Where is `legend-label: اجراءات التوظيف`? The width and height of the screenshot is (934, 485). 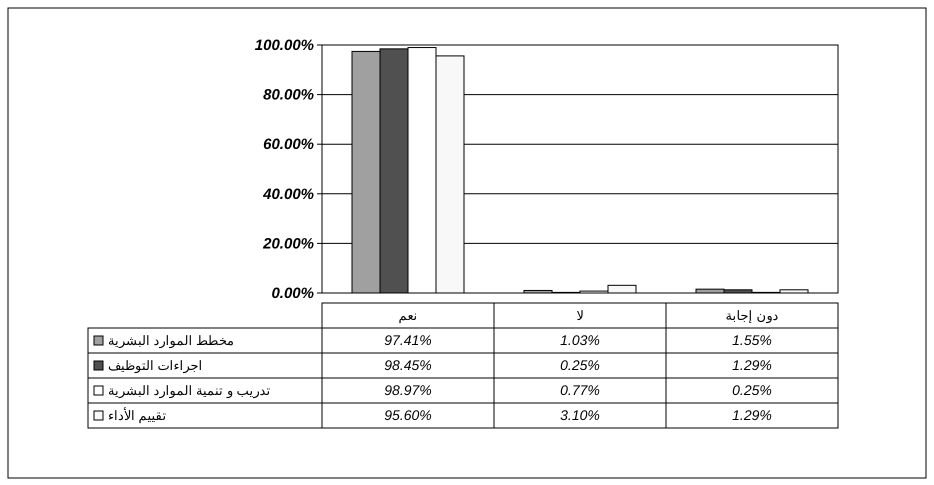
legend-label: اجراءات التوظيف is located at coordinates (155, 366).